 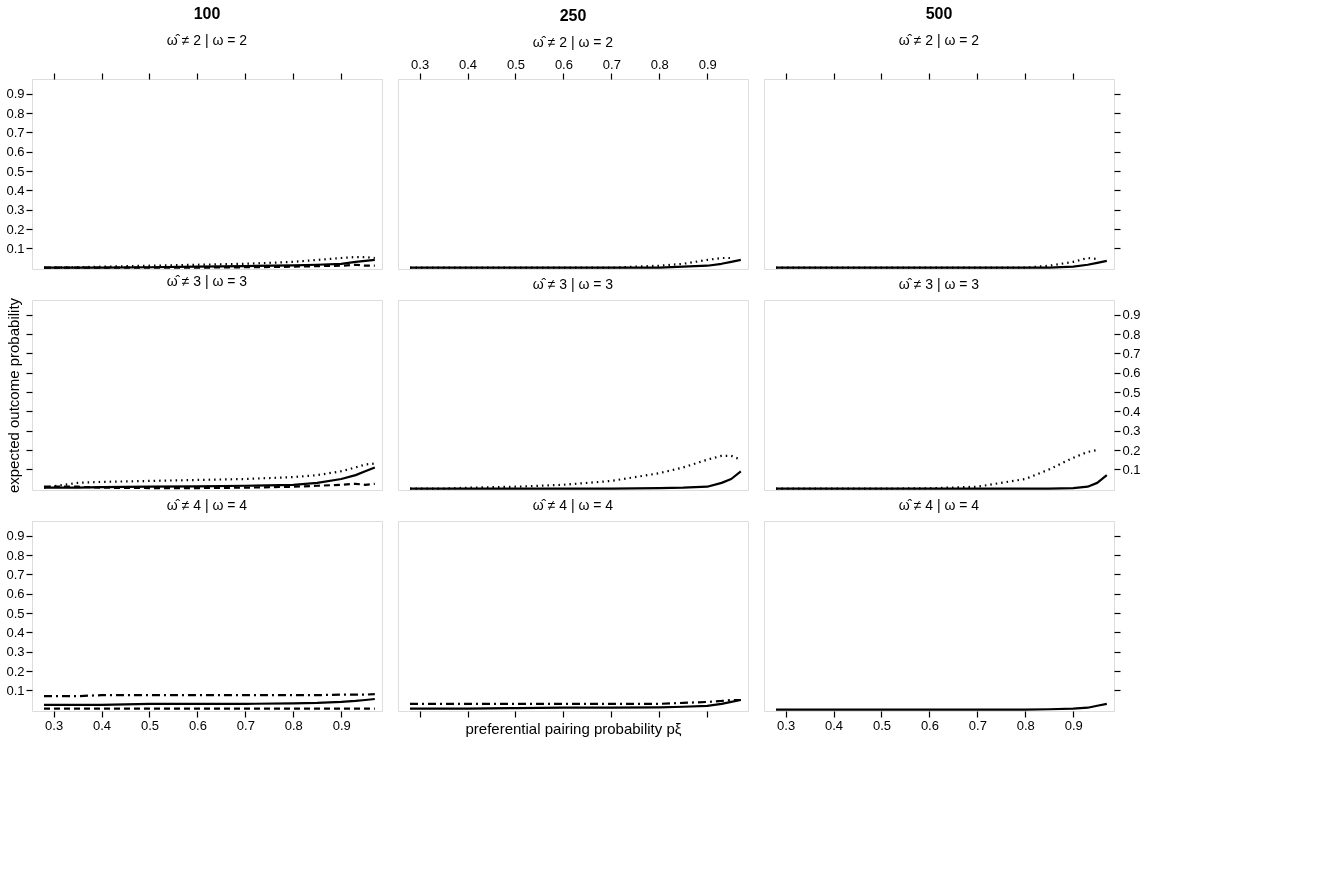 I want to click on chart-title: 250, so click(x=573, y=15).